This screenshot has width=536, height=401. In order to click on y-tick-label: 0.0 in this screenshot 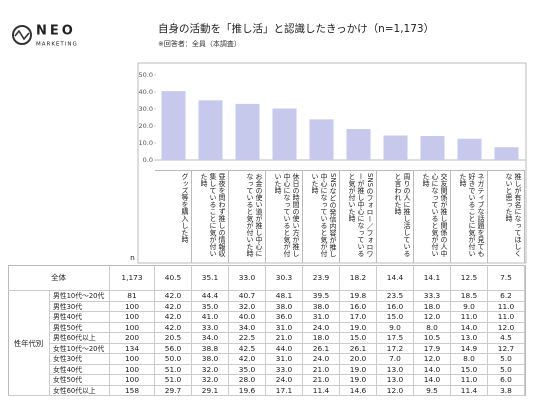, I will do `click(148, 160)`.